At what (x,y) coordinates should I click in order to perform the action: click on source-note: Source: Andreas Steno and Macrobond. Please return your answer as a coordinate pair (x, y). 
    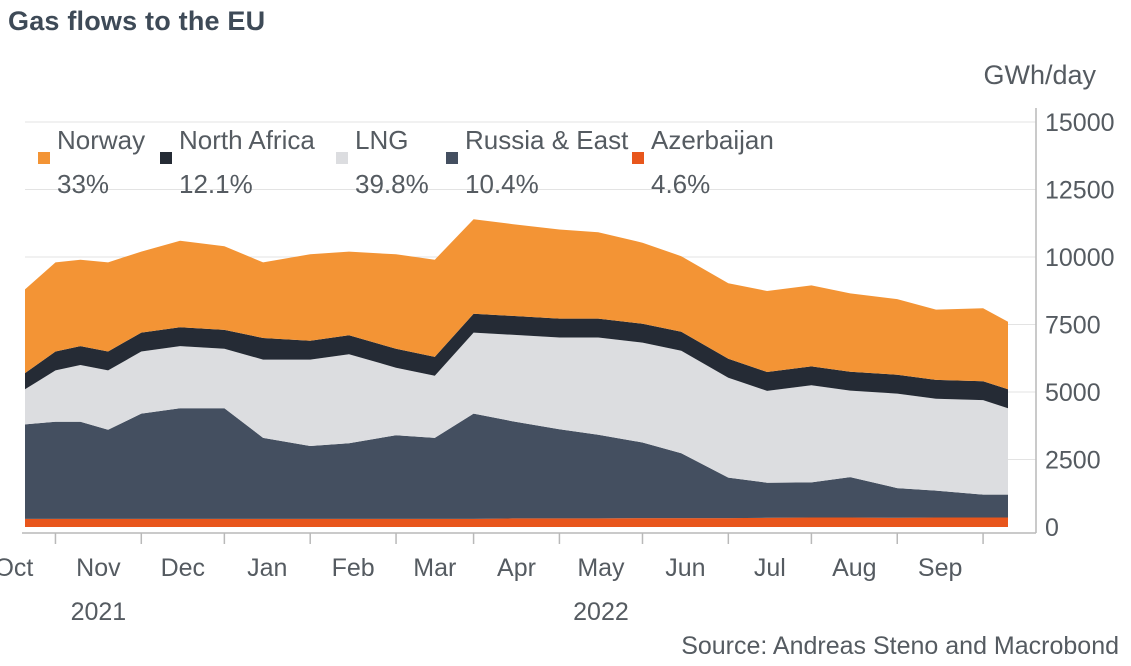
    Looking at the image, I should click on (900, 646).